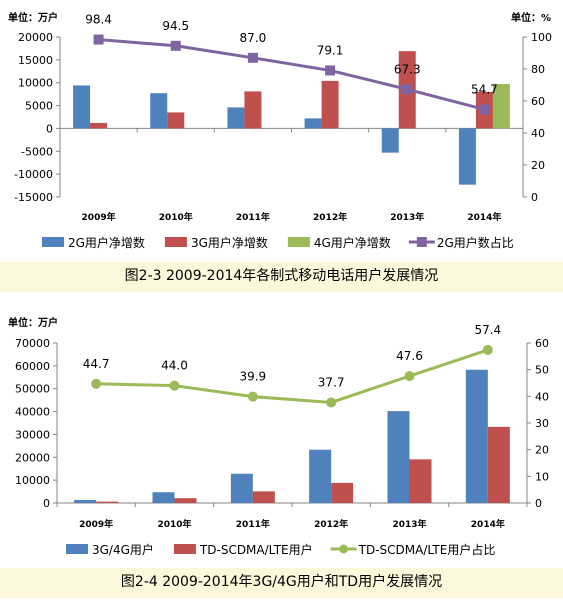  I want to click on chart2-left-tick-label: 40000, so click(32, 412).